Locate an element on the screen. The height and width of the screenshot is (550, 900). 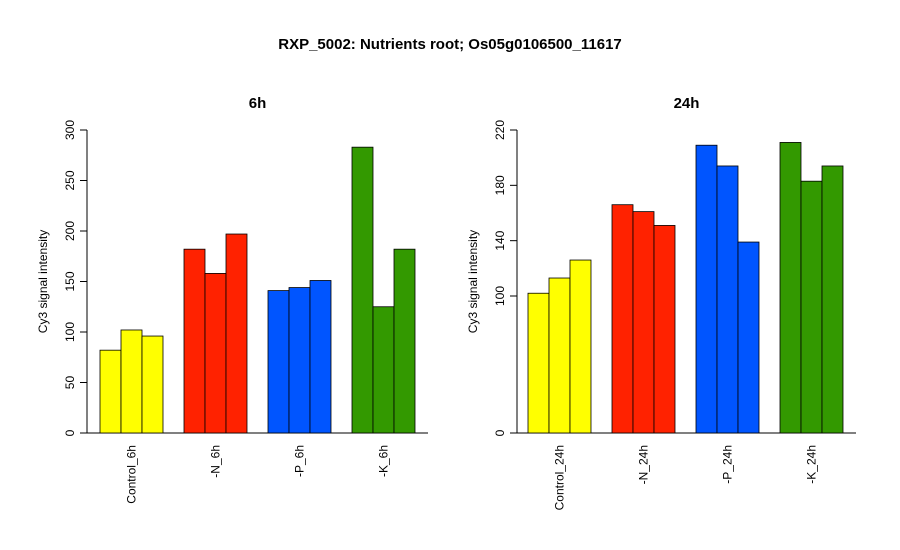
panel-1-y-tick-label: 250 is located at coordinates (70, 180).